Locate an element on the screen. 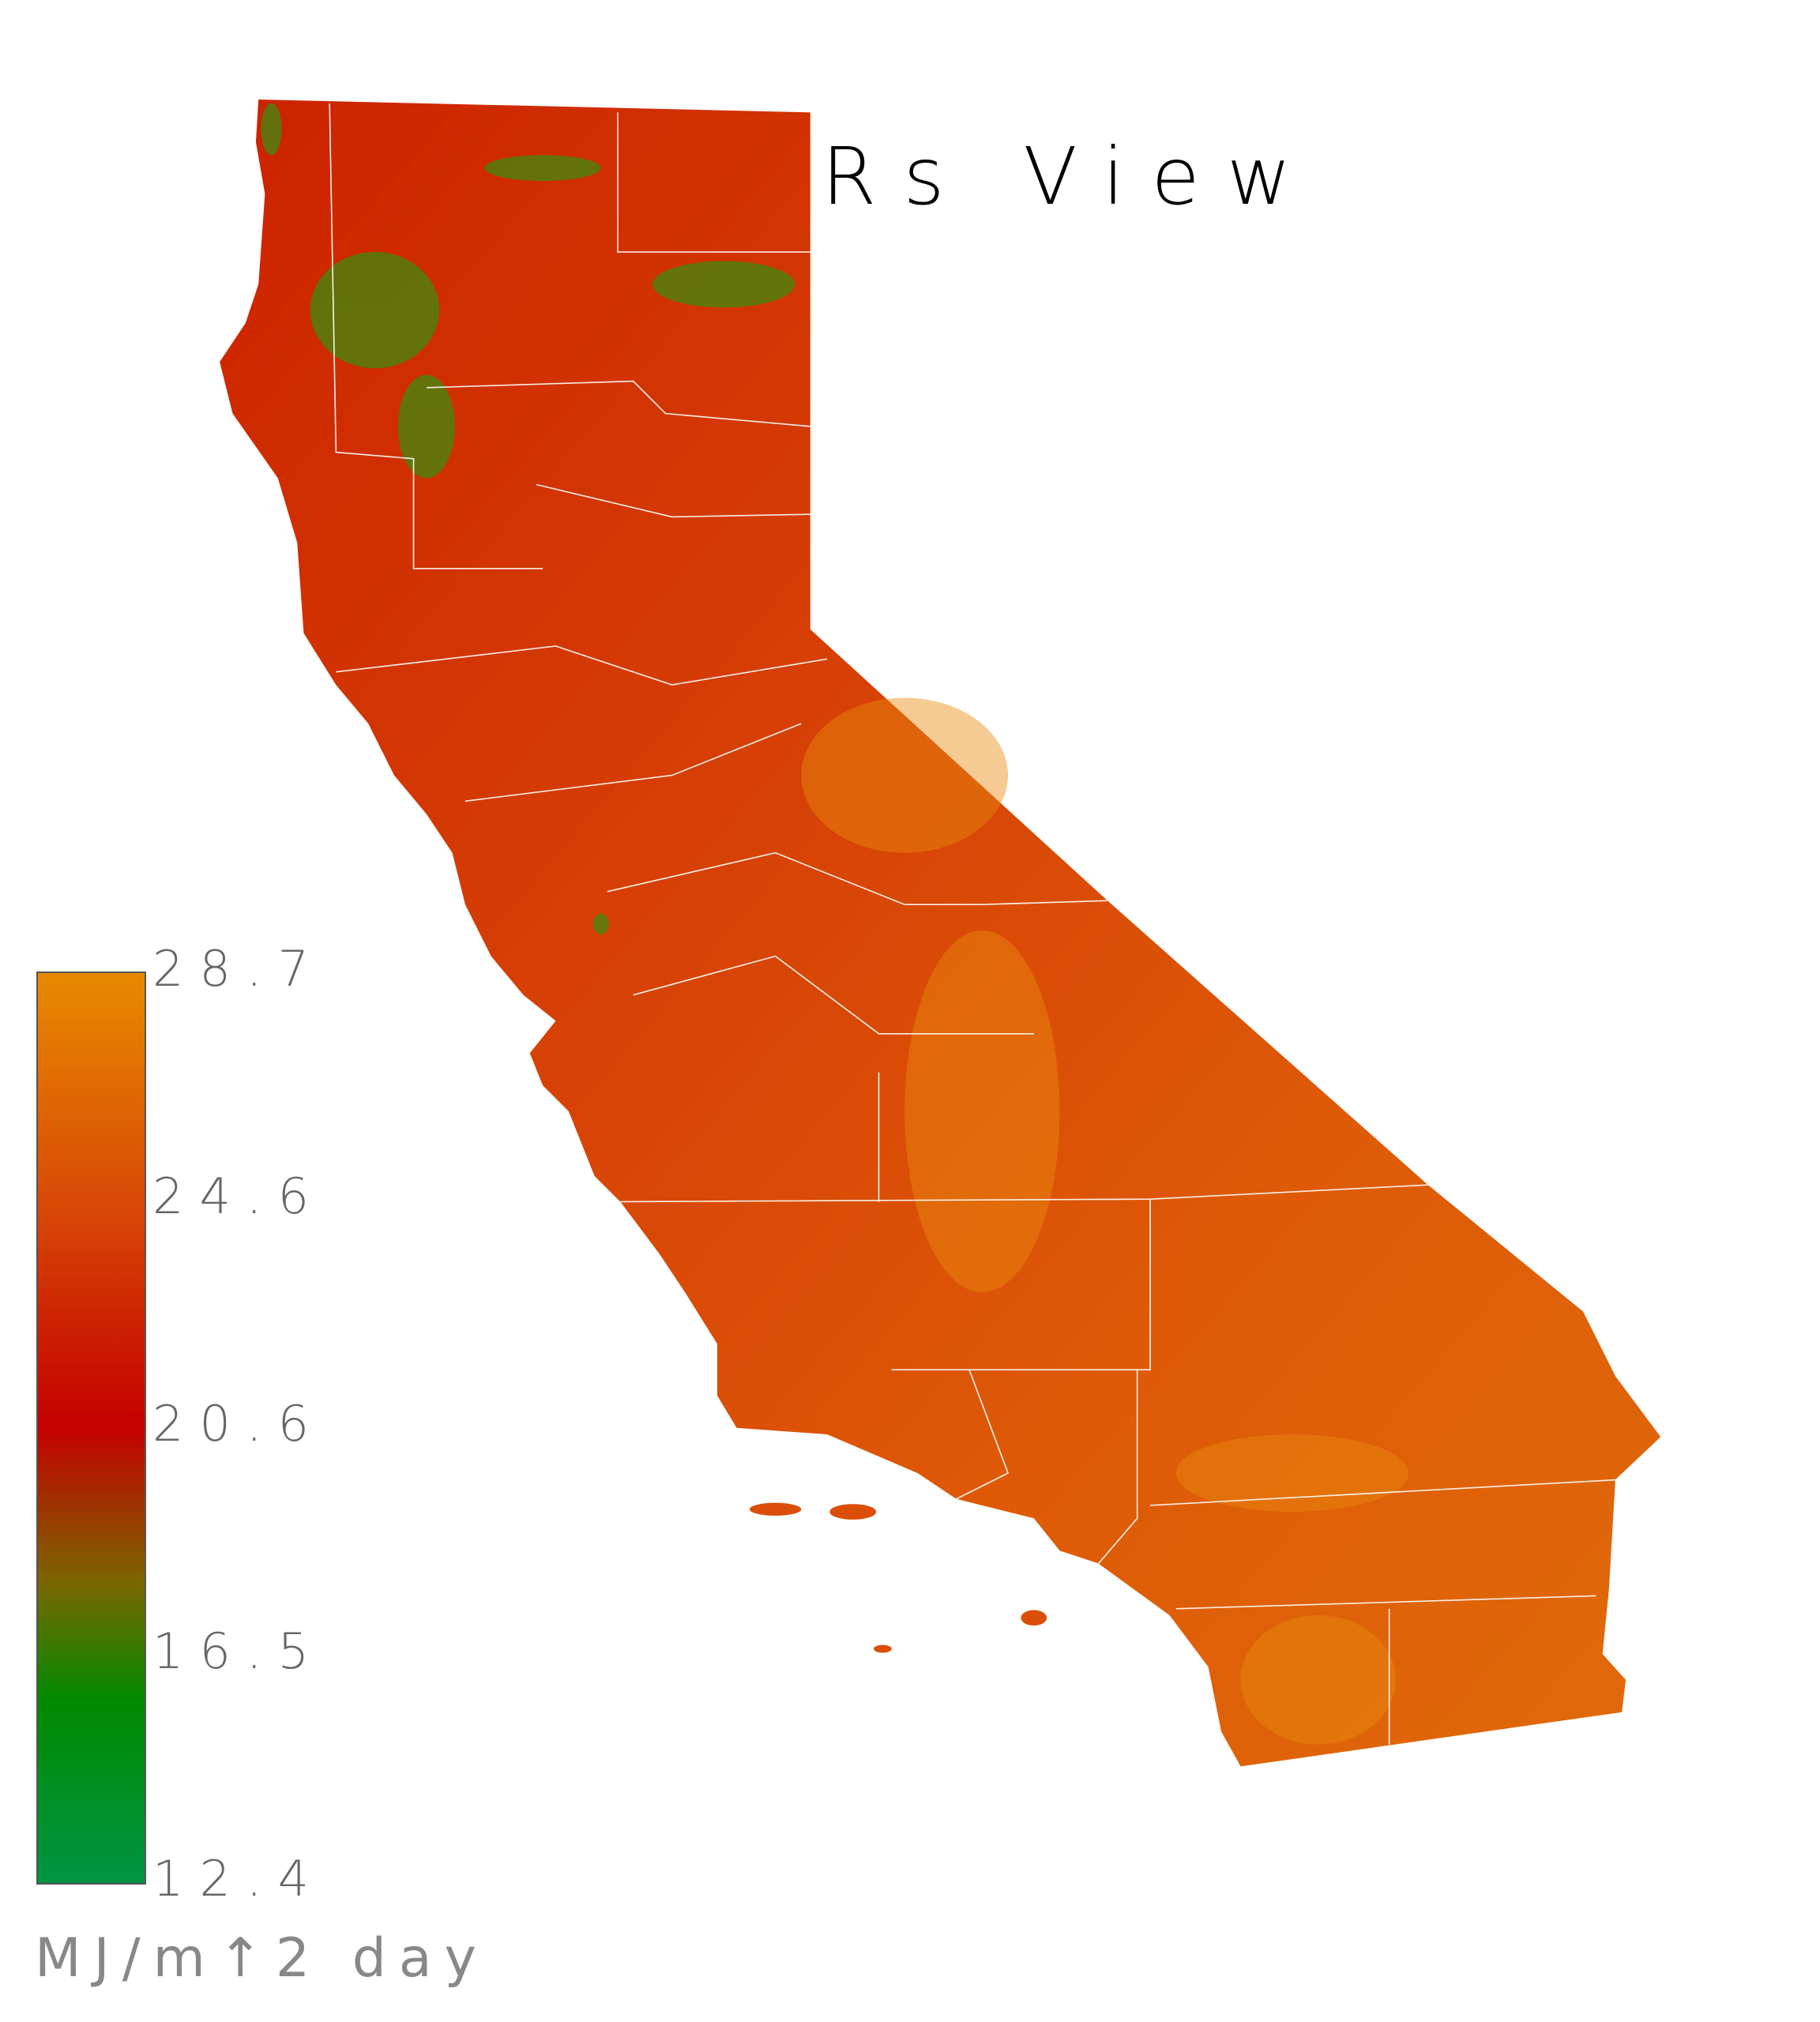 Image resolution: width=1820 pixels, height=2022 pixels. legend-tick-min: 12.4 is located at coordinates (238, 1878).